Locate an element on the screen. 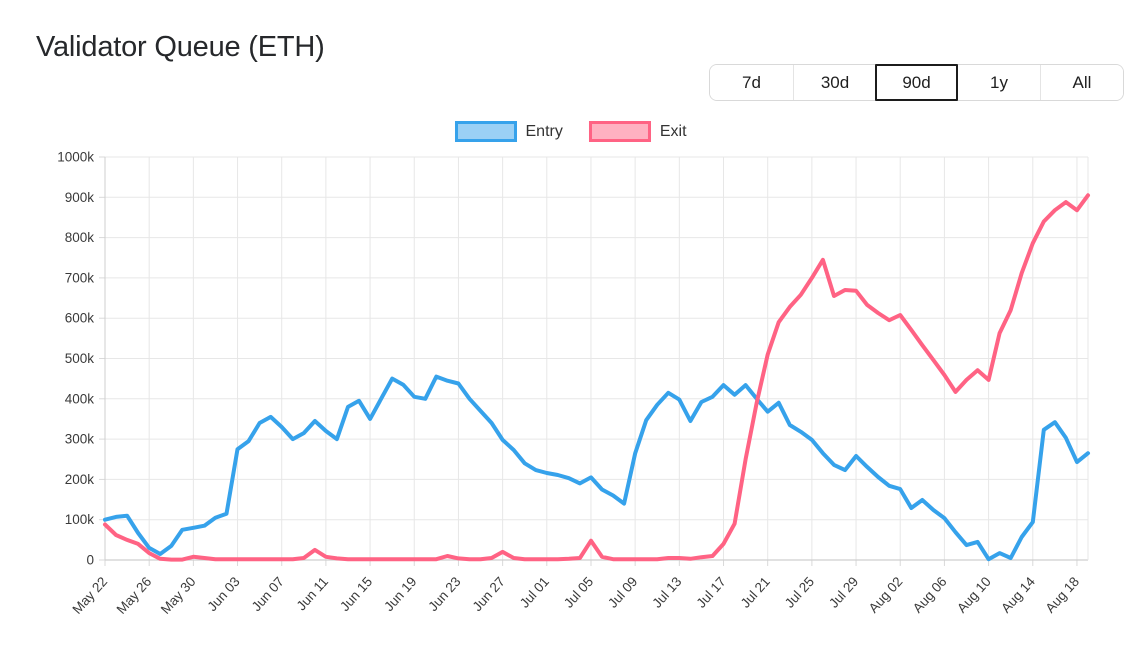 The height and width of the screenshot is (671, 1141). legend-item-exit: Exit is located at coordinates (637, 131).